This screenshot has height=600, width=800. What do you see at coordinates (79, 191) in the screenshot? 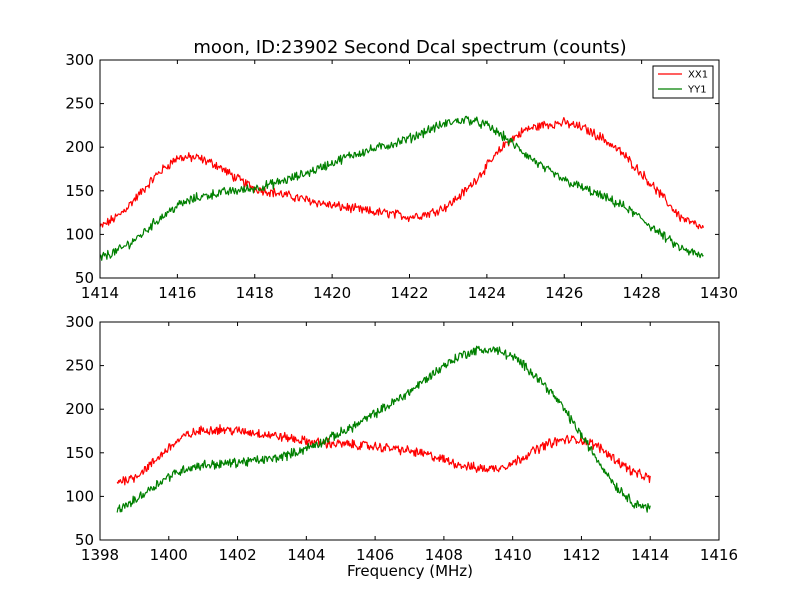
I see `top-y-tick-label: 150` at bounding box center [79, 191].